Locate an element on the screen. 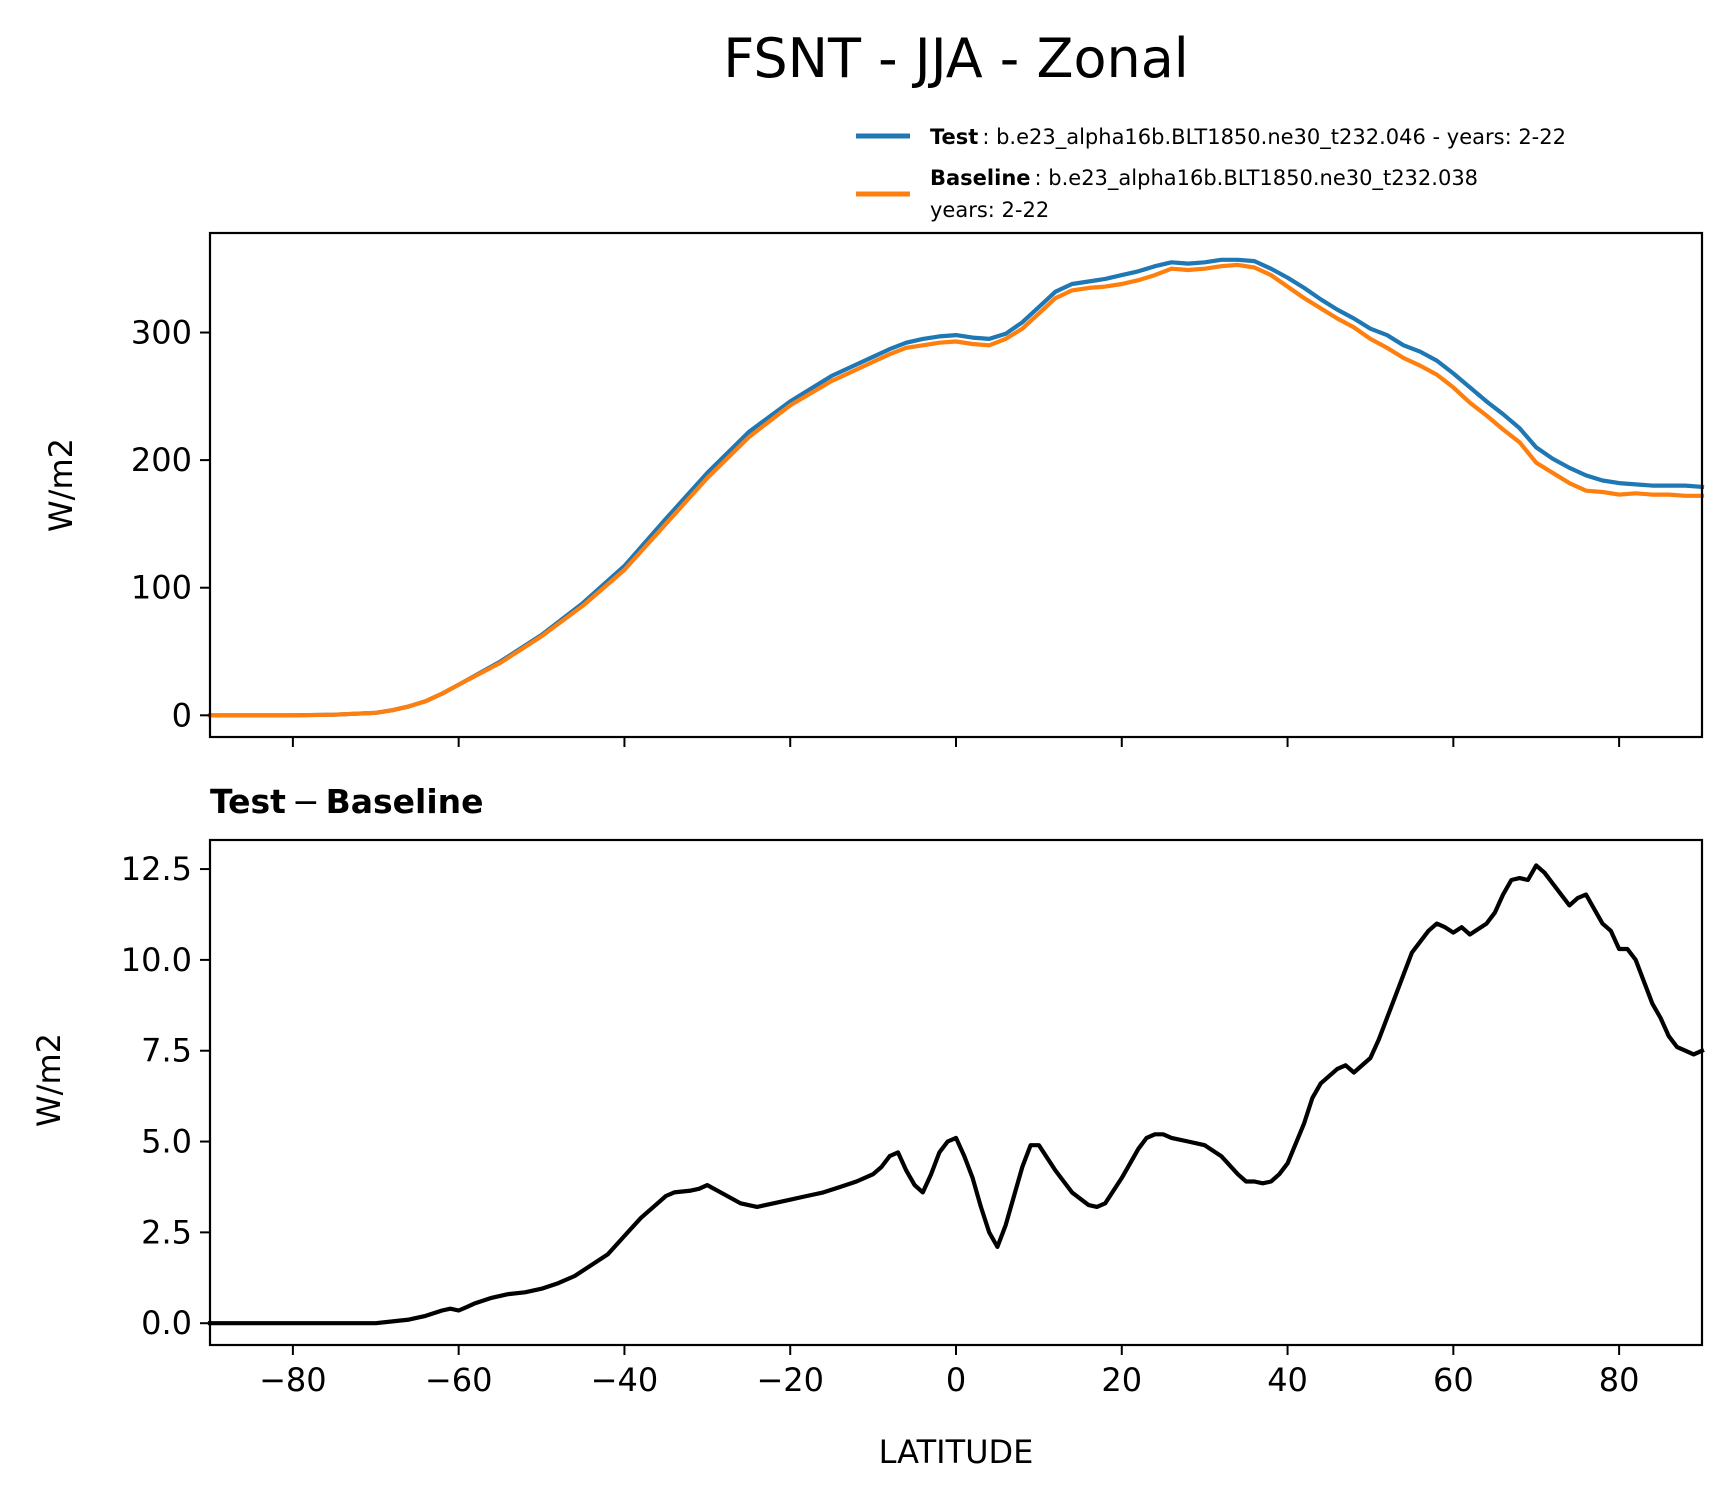 The height and width of the screenshot is (1496, 1726). legend-baseline-label: Baseline is located at coordinates (980, 178).